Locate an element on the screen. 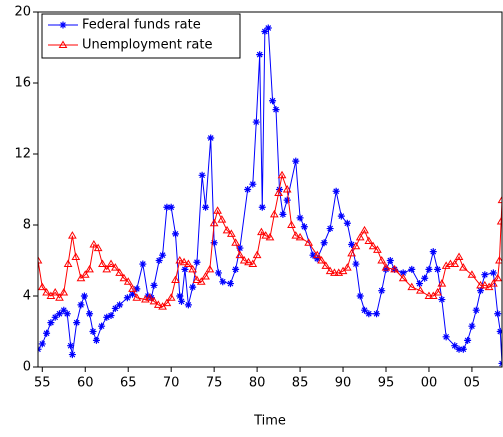 The image size is (503, 437). y-tick-label: 4 is located at coordinates (27, 296).